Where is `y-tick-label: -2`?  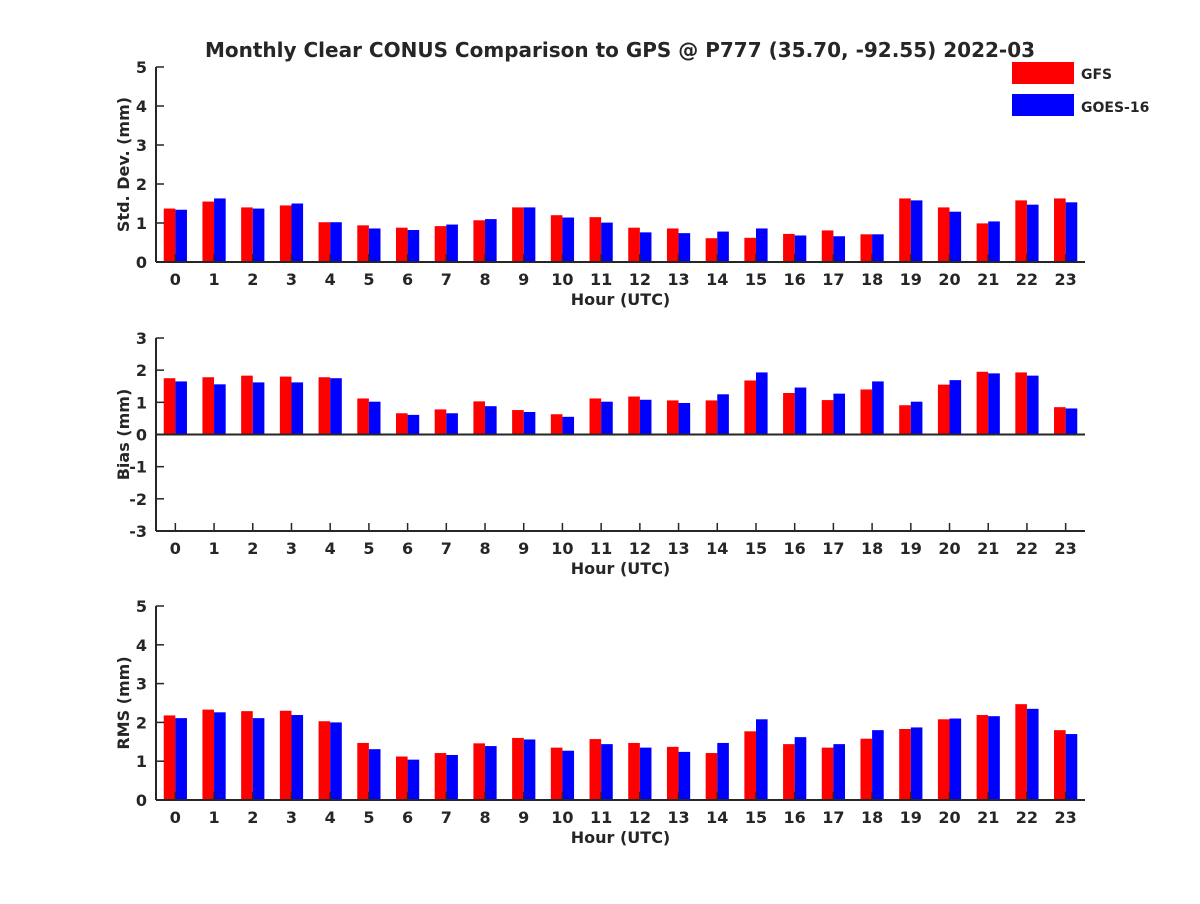
y-tick-label: -2 is located at coordinates (138, 499).